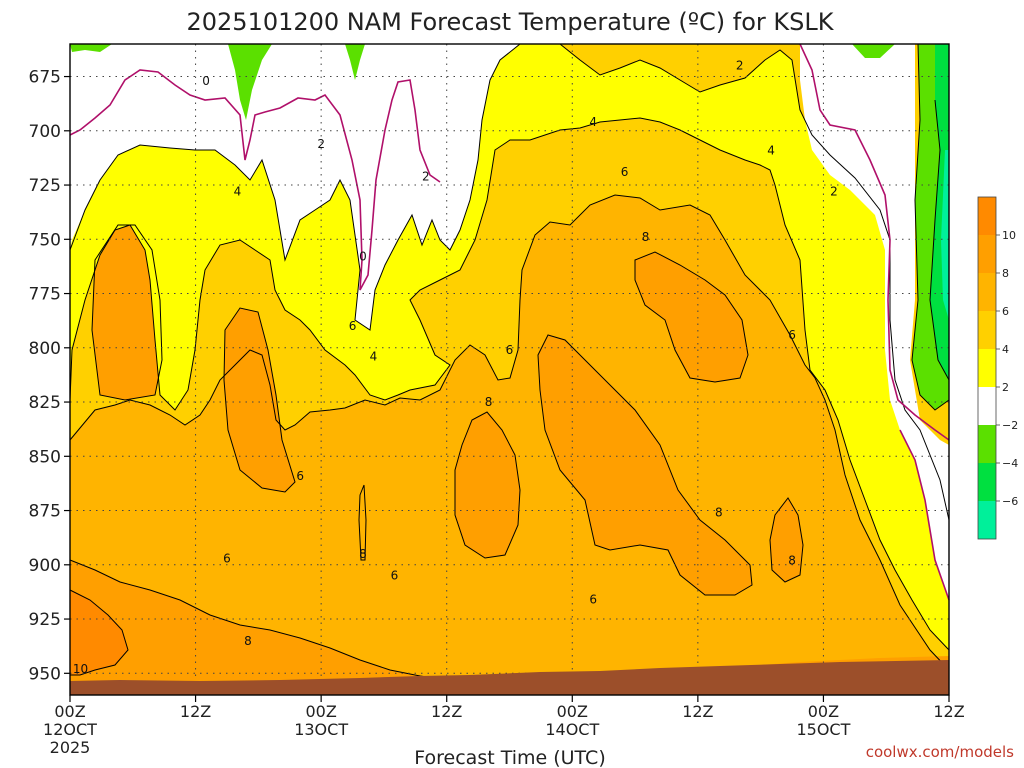  What do you see at coordinates (45, 566) in the screenshot?
I see `y-tick-label-900: 900` at bounding box center [45, 566].